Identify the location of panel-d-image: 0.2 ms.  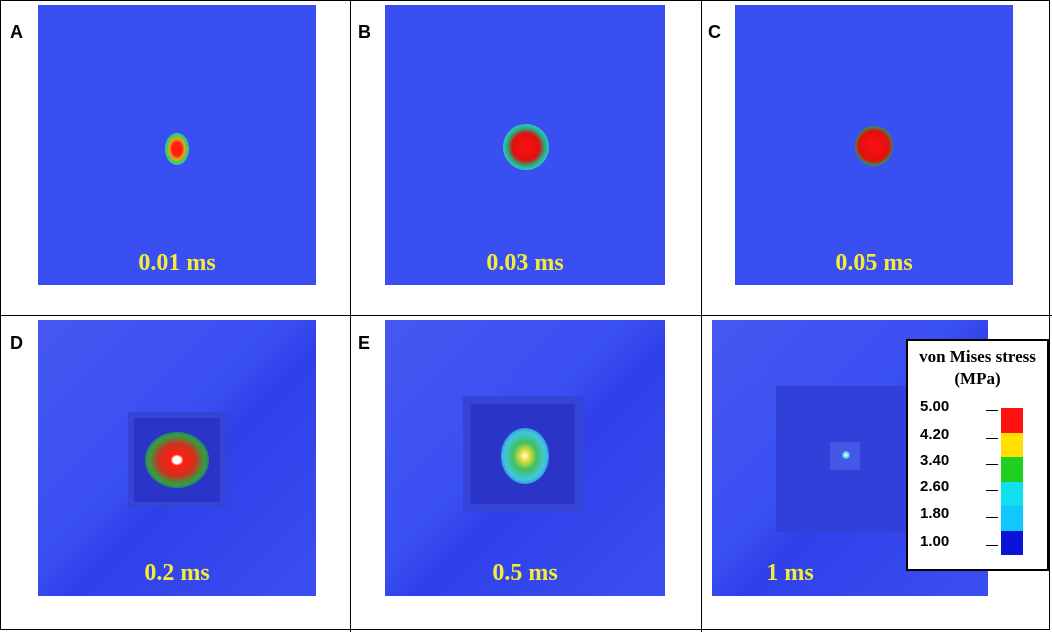
(177, 458).